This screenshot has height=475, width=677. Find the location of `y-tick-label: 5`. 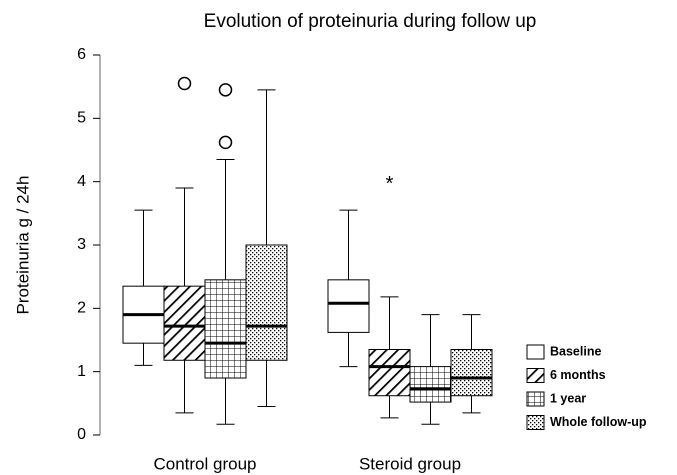

y-tick-label: 5 is located at coordinates (81, 118).